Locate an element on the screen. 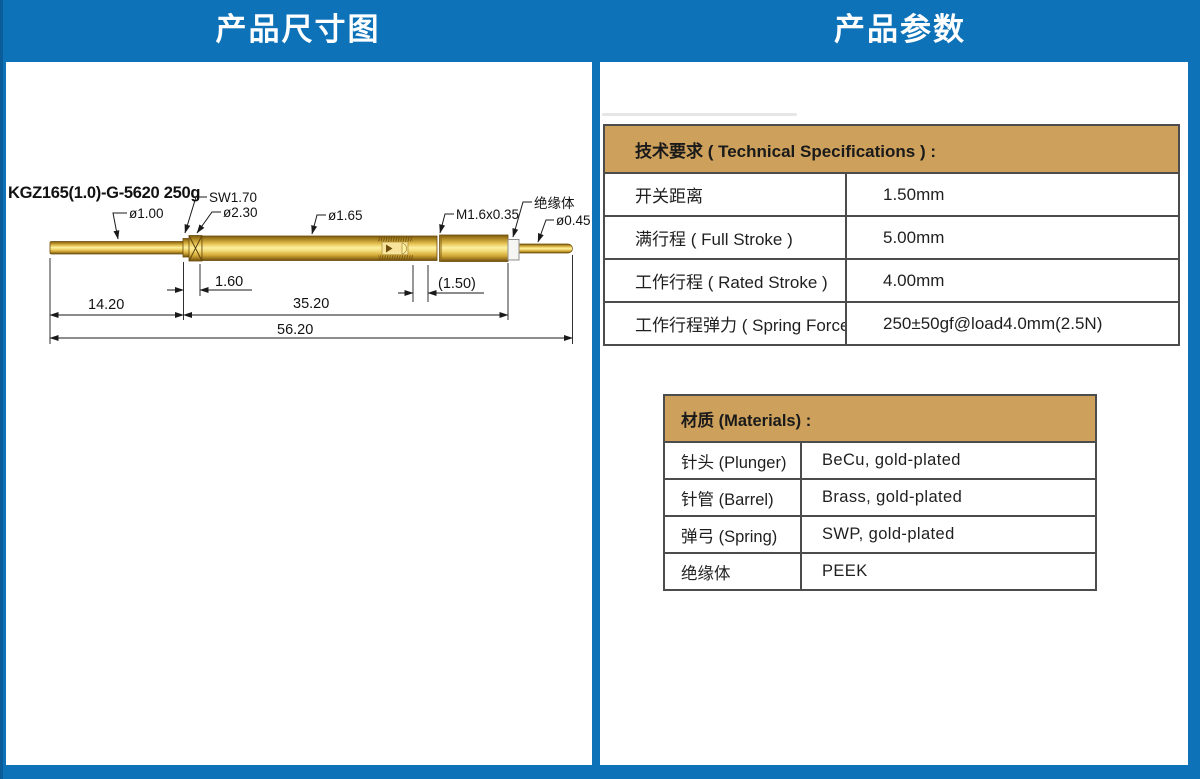  callout-plunger-diameter: ø1.00 is located at coordinates (146, 213).